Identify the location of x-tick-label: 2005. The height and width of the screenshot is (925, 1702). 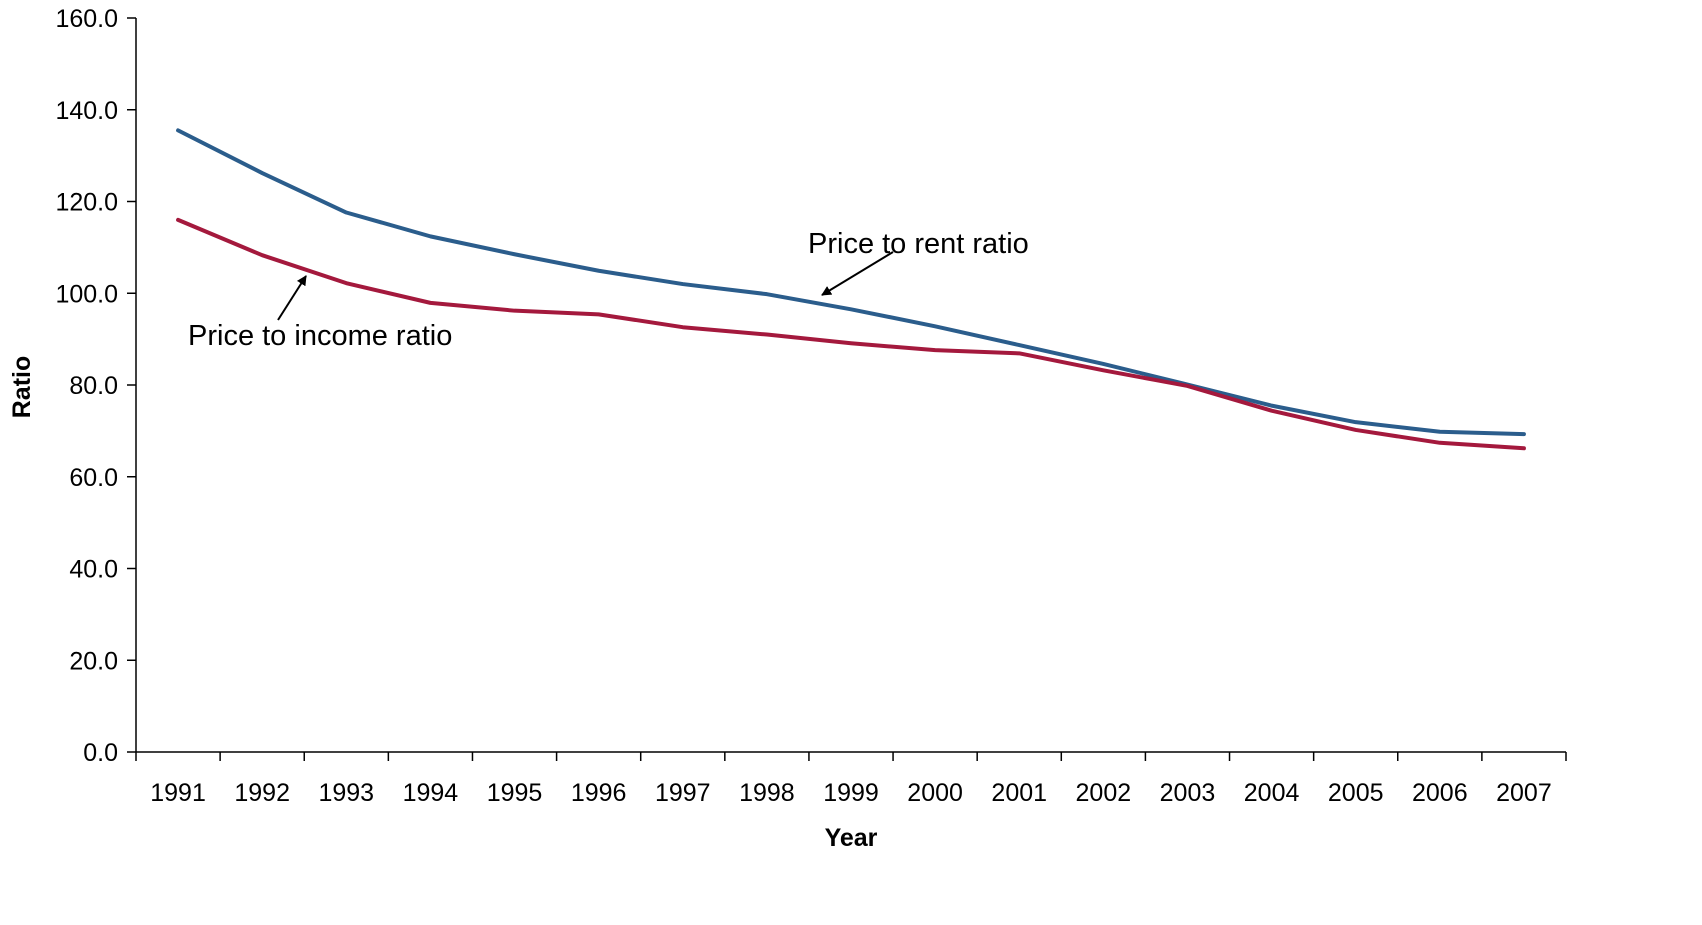
(1356, 793).